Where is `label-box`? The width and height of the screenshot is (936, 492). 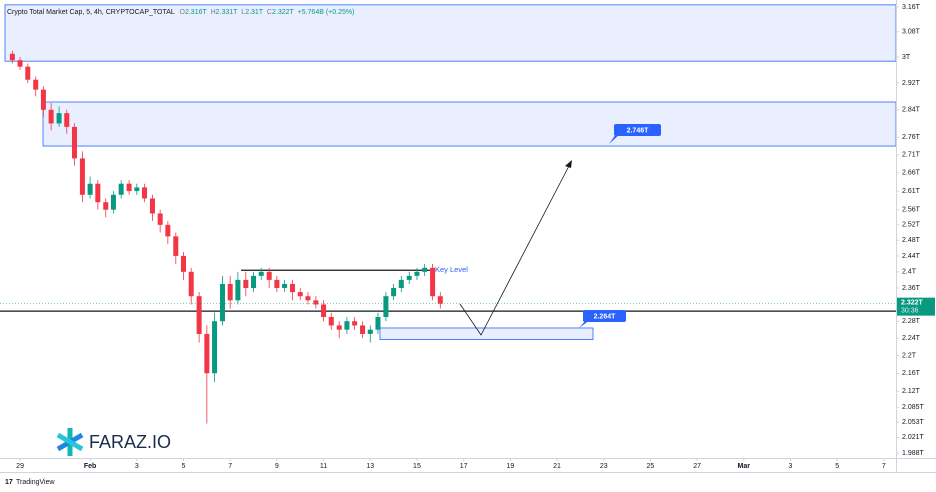
label-box is located at coordinates (604, 316).